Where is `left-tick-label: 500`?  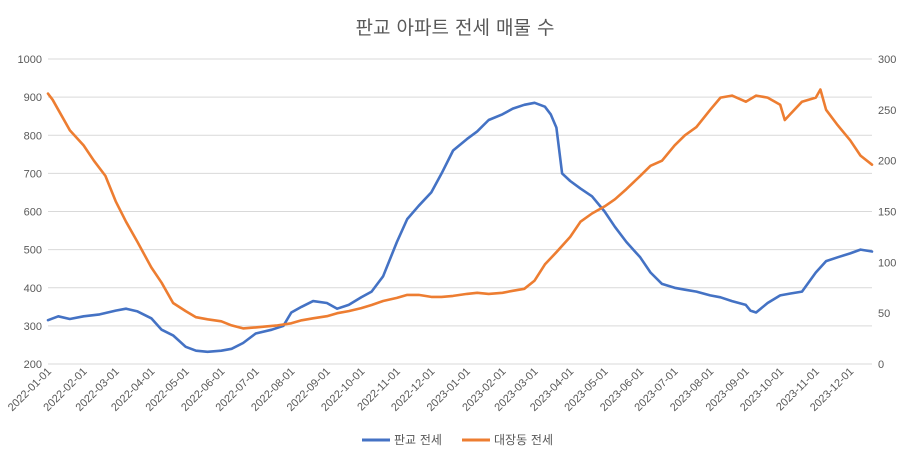 left-tick-label: 500 is located at coordinates (33, 251).